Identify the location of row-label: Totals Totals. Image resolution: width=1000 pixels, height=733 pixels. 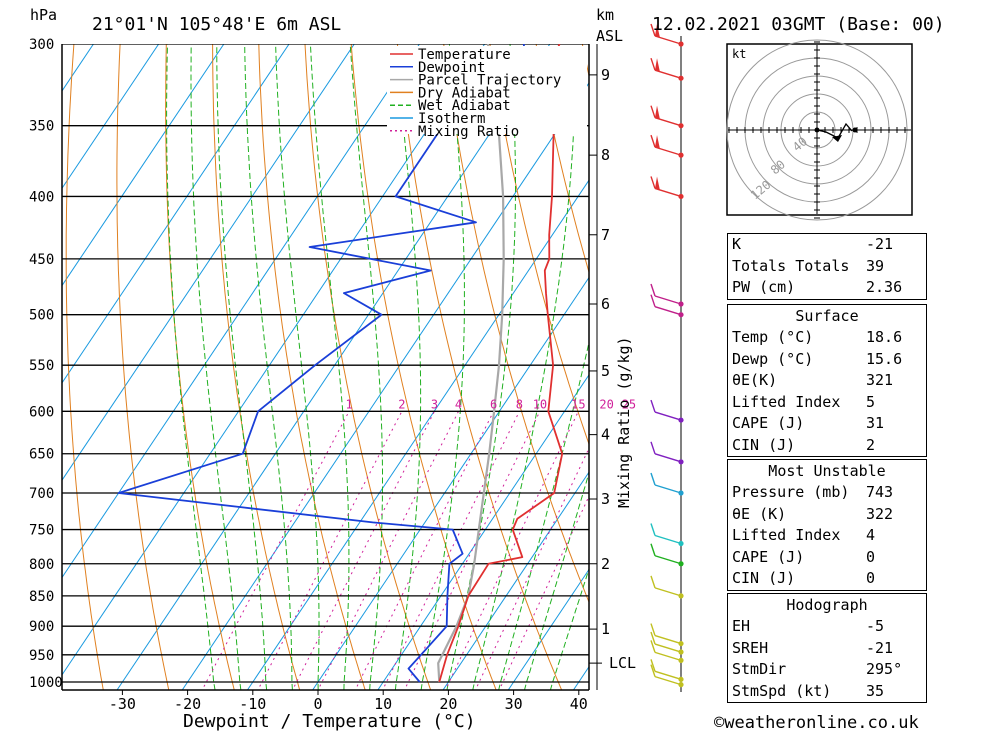
(791, 265).